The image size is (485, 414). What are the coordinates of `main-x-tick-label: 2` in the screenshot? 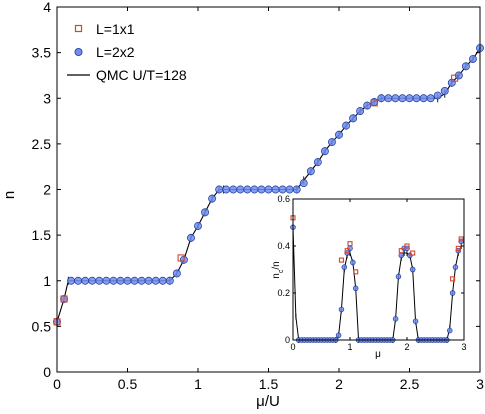 It's located at (339, 384).